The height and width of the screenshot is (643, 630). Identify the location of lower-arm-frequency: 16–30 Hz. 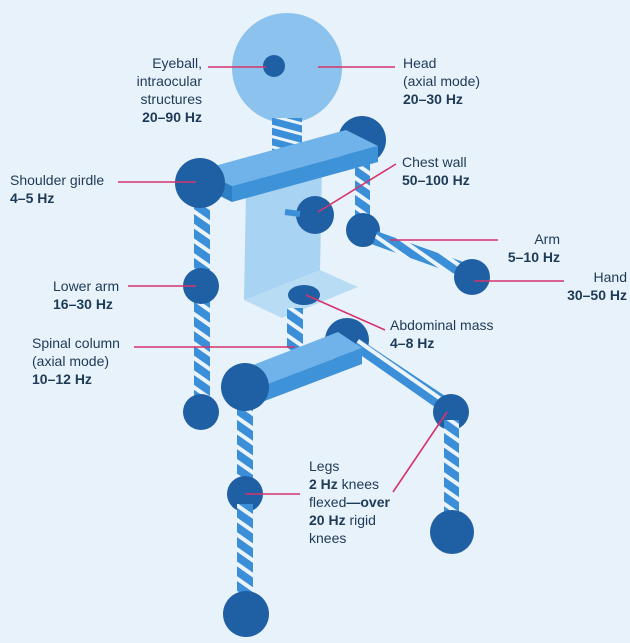
(83, 304).